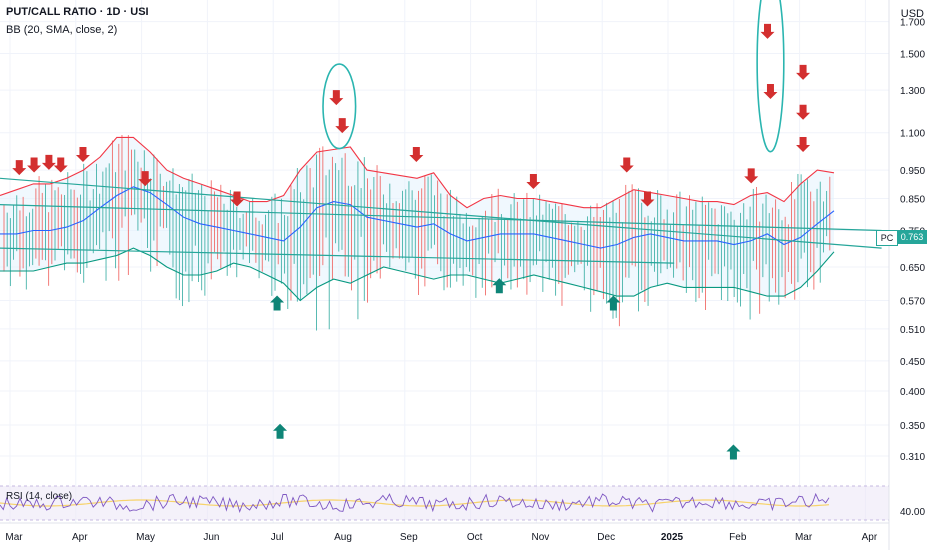  What do you see at coordinates (77, 12) in the screenshot?
I see `chart-title: PUT/CALL RATIO · 1D · USI` at bounding box center [77, 12].